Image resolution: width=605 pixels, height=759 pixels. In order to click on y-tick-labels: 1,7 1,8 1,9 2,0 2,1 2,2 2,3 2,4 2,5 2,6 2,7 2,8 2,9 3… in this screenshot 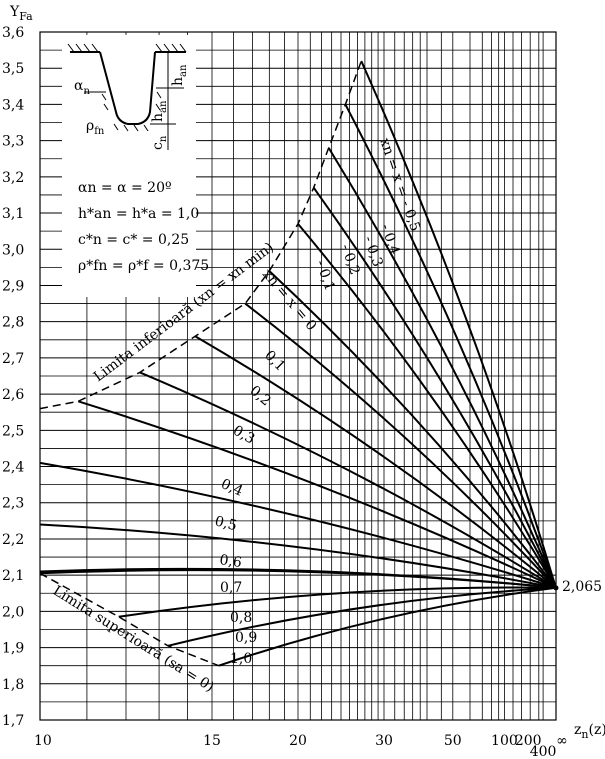, I will do `click(13, 377)`.